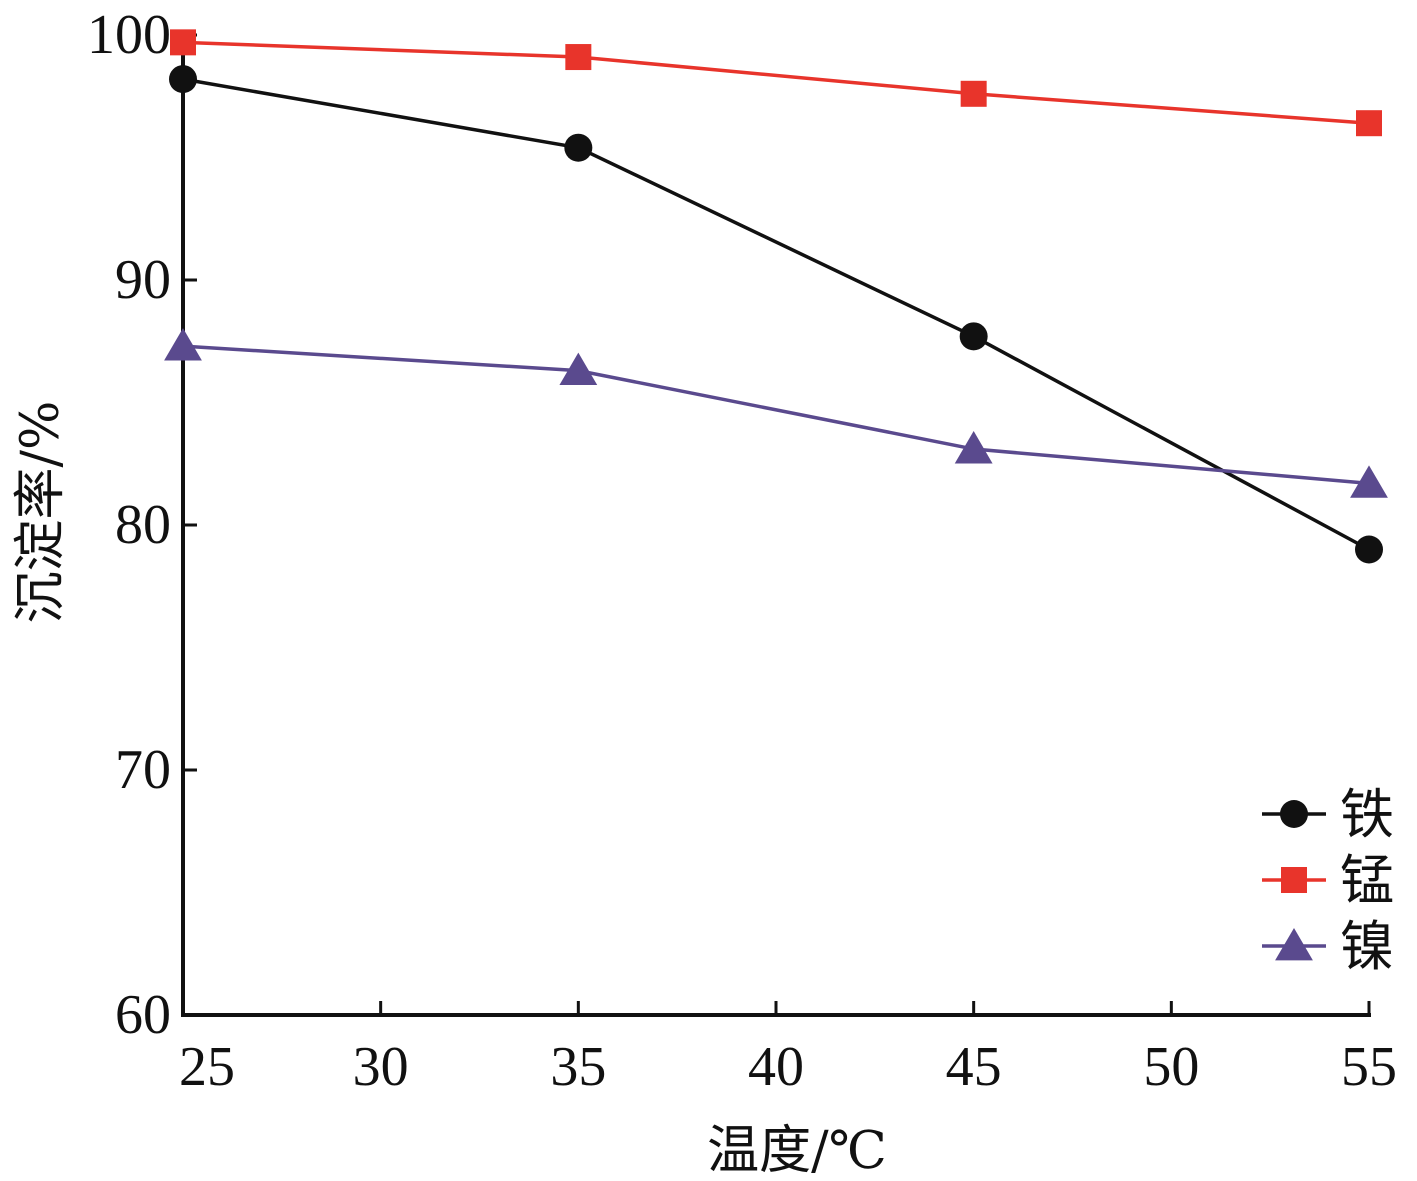 The height and width of the screenshot is (1181, 1417). Describe the element at coordinates (41, 512) in the screenshot. I see `y-axis-title: 沉淀率/%` at that location.